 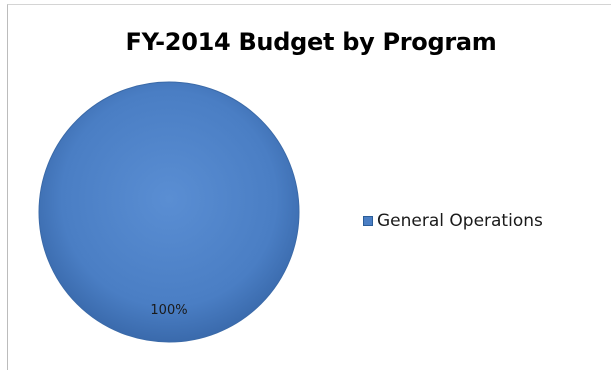 What do you see at coordinates (368, 221) in the screenshot?
I see `legend-swatch` at bounding box center [368, 221].